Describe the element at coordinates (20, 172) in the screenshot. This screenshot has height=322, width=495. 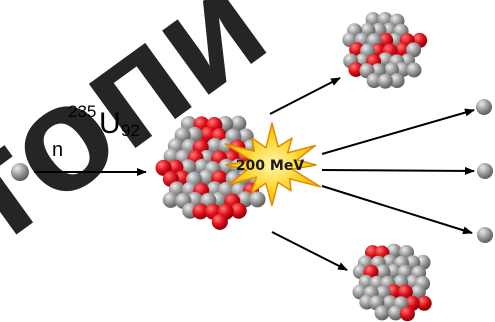
I see `incoming-neutron` at that location.